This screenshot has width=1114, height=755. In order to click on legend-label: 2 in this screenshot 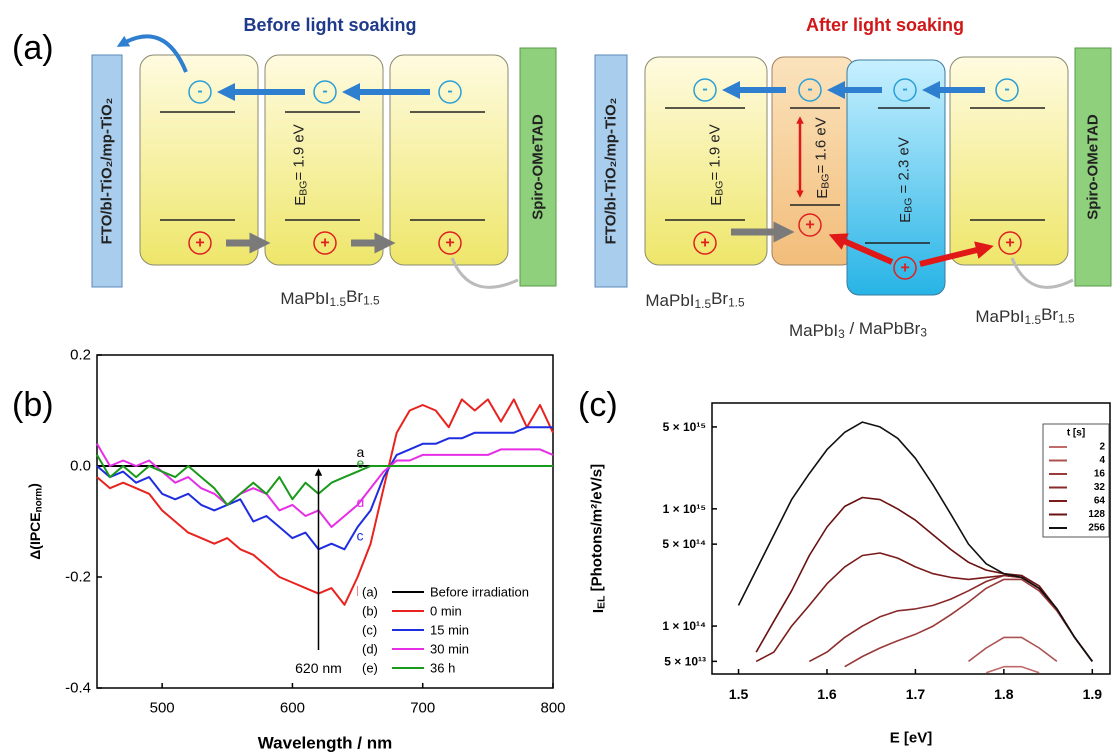, I will do `click(1102, 447)`.